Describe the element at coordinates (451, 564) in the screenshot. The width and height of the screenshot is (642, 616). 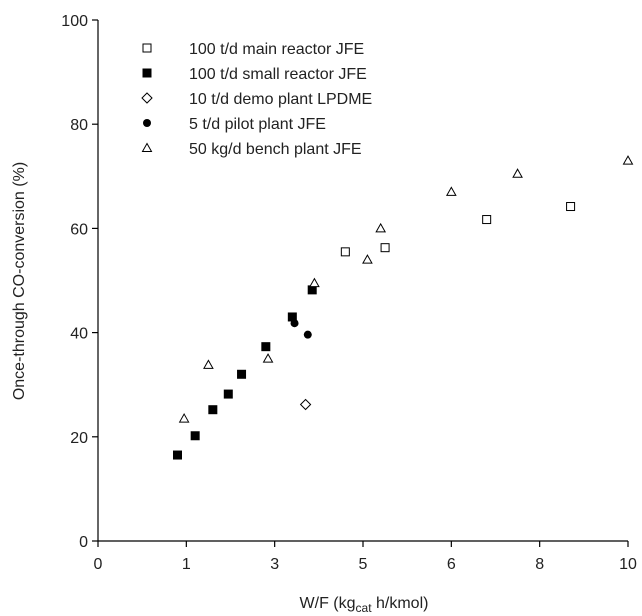
I see `x-tick-label: 6` at that location.